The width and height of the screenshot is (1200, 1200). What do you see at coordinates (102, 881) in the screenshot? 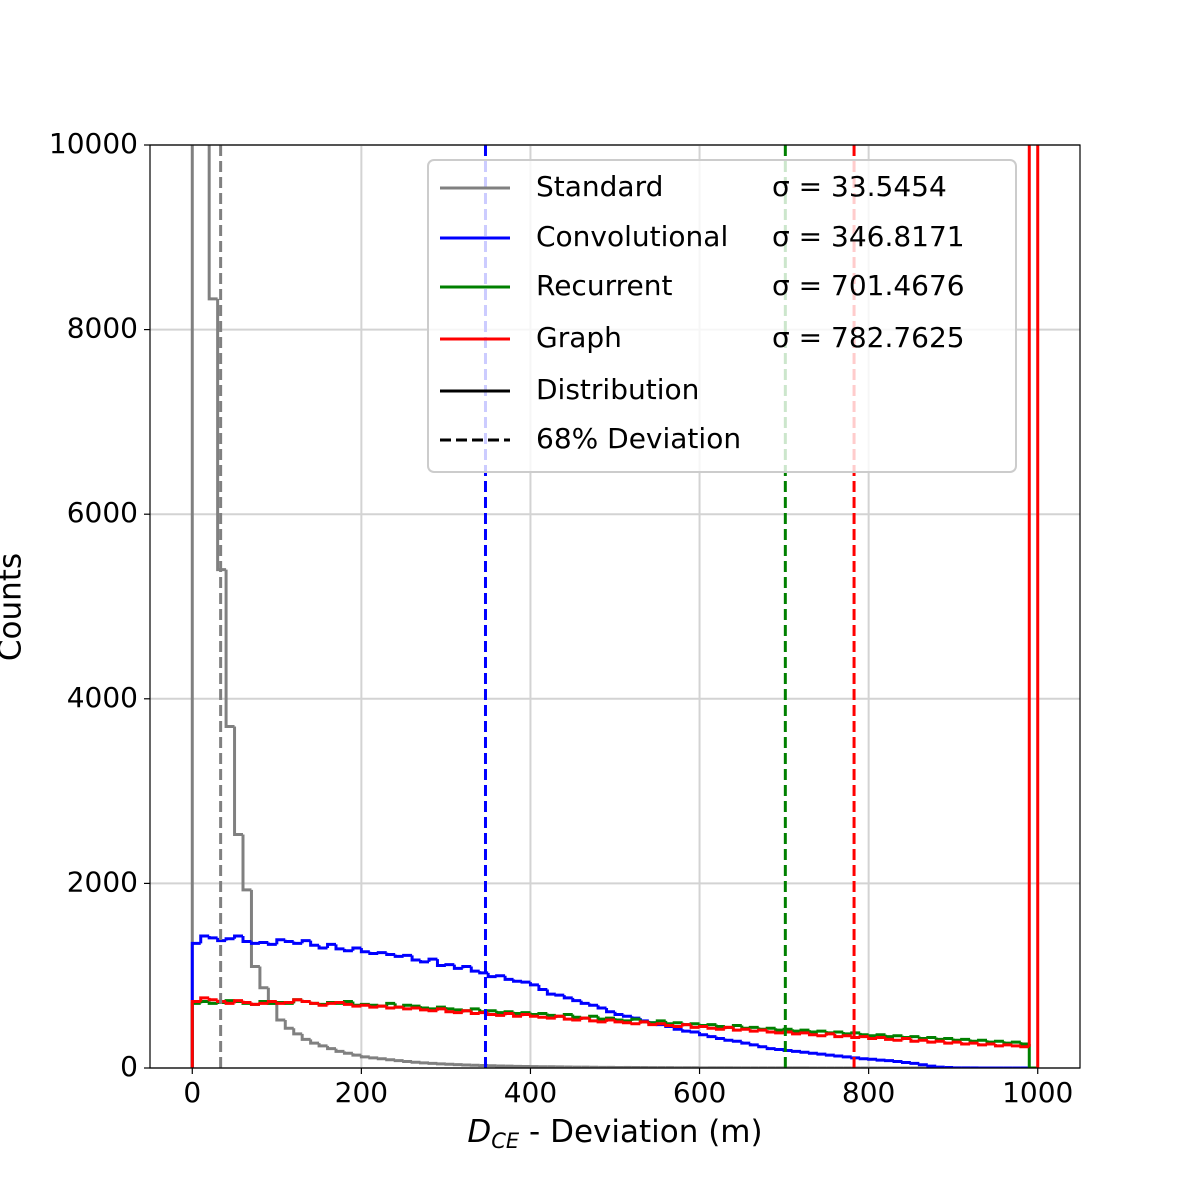
I see `y-tick-label: 2000` at bounding box center [102, 881].